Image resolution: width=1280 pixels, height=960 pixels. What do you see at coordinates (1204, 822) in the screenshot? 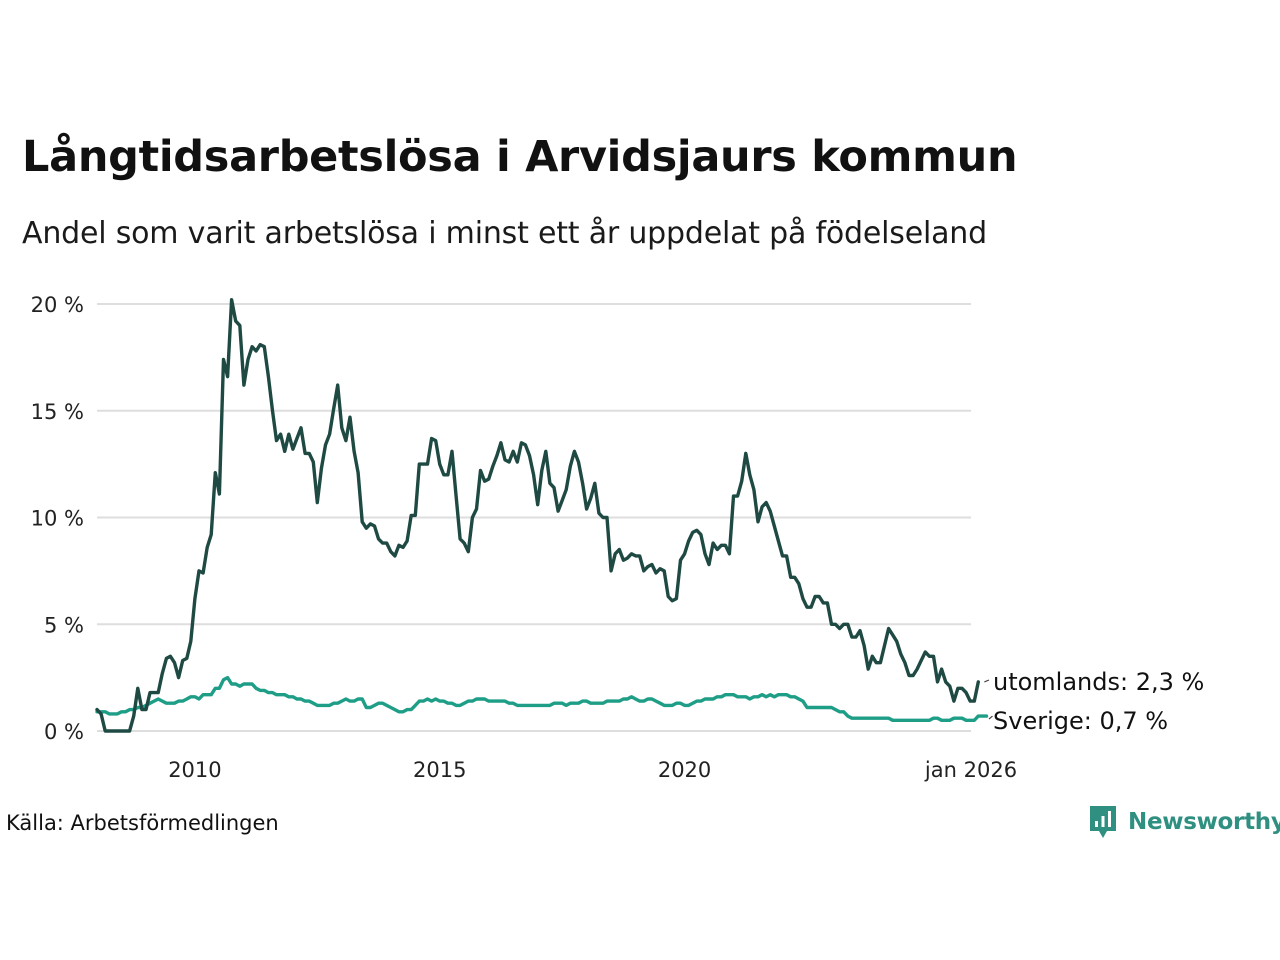
I see `brand-name: Newsworthy` at bounding box center [1204, 822].